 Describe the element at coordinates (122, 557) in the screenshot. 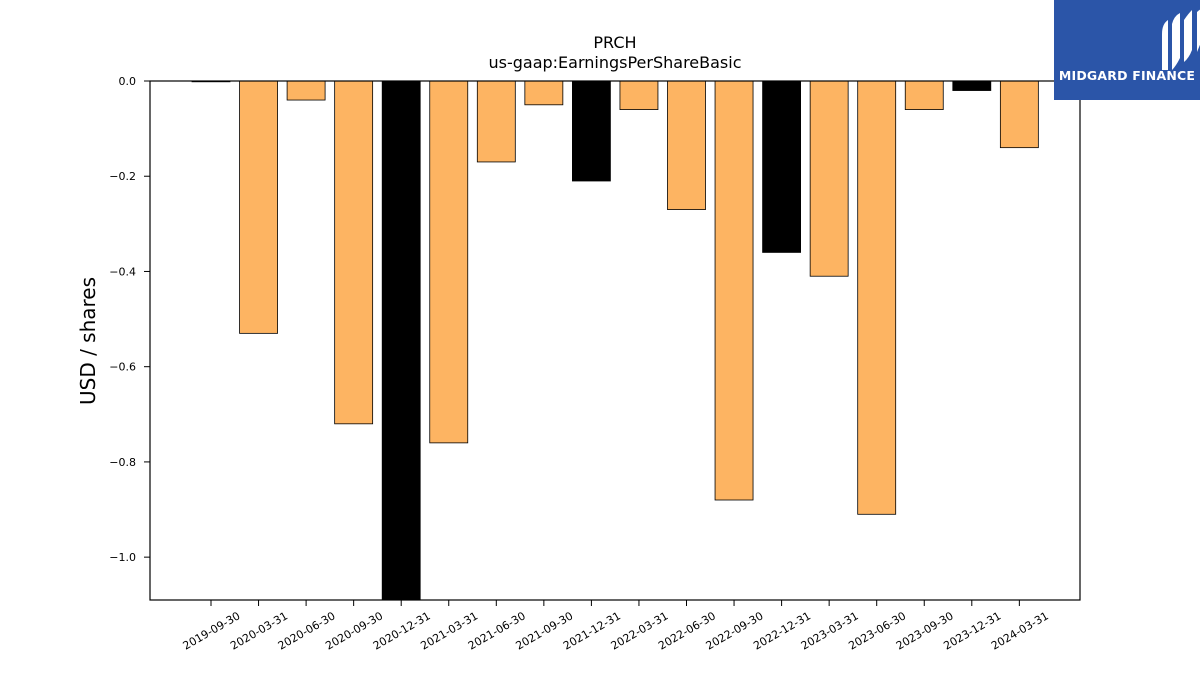

I see `y-tick-label: −1.0` at that location.